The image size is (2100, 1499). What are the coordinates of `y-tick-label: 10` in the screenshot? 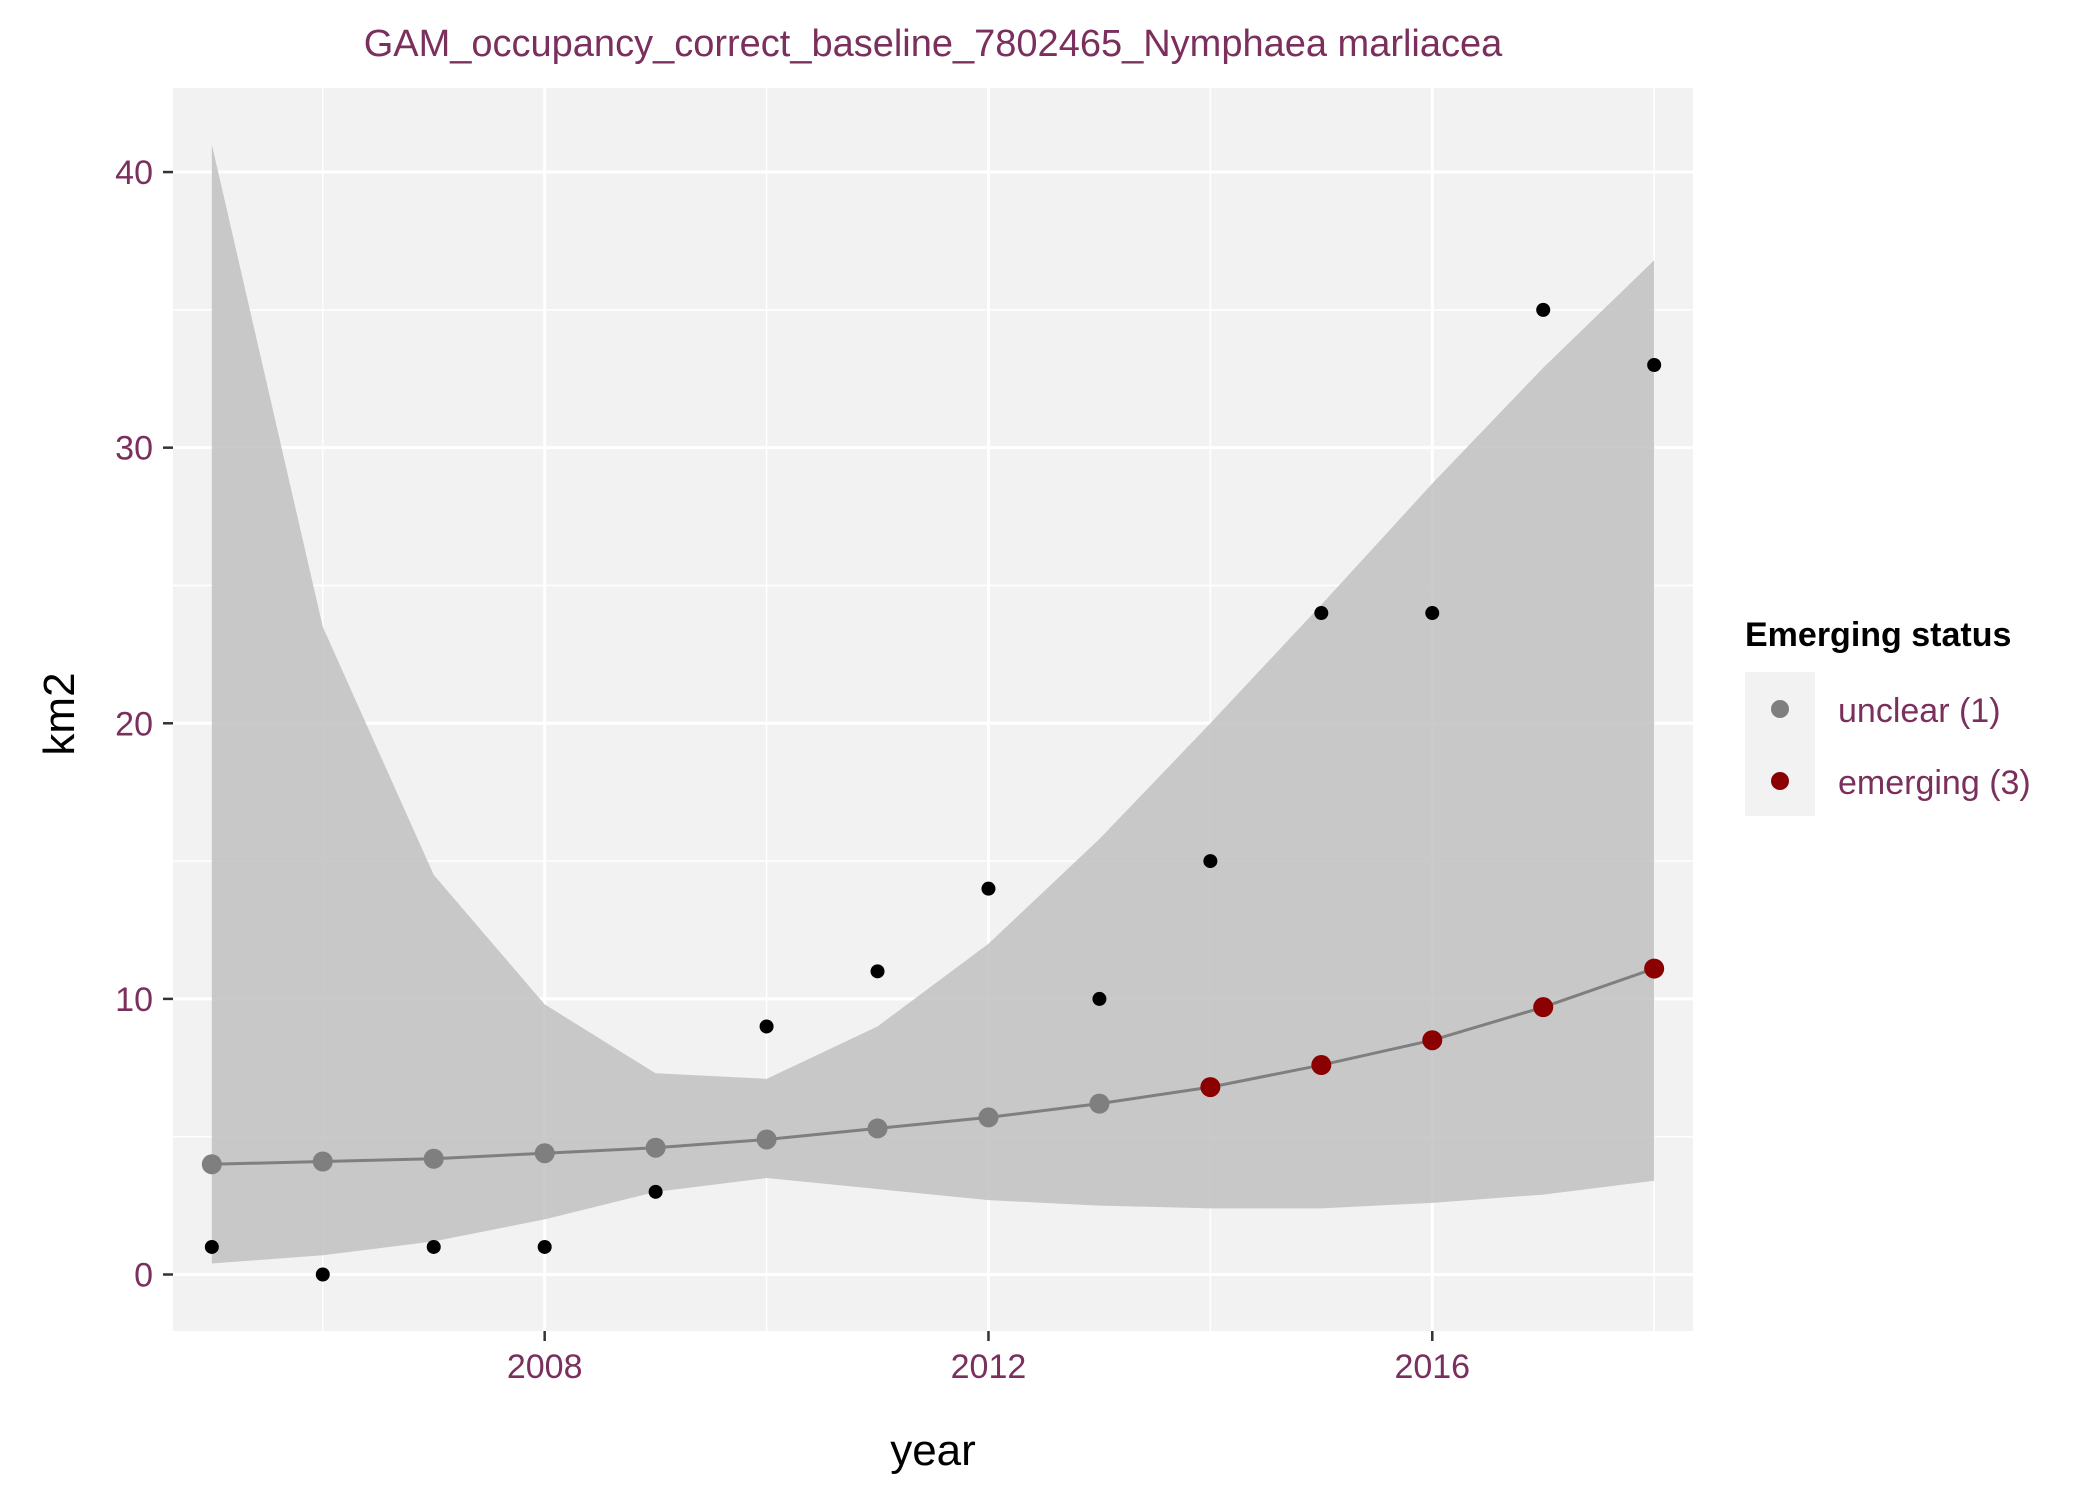 It's located at (134, 1000).